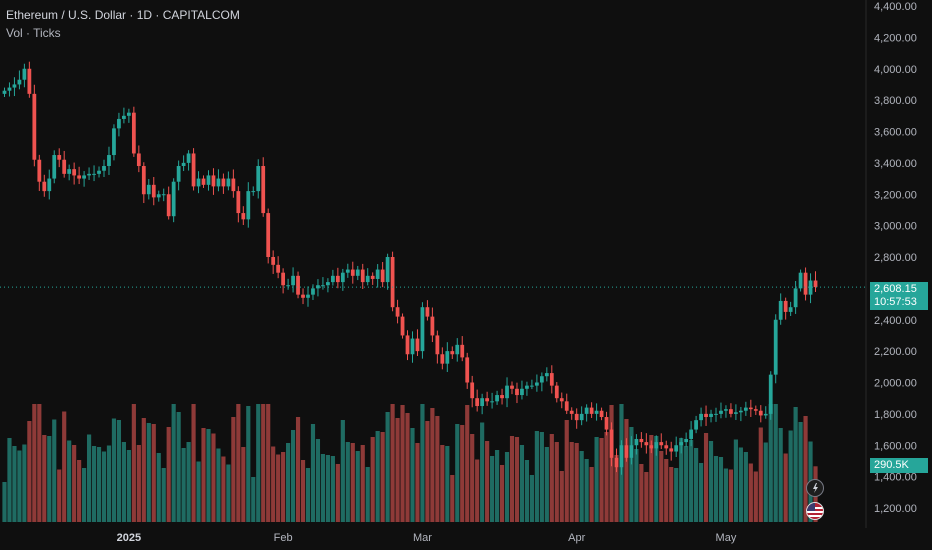  Describe the element at coordinates (895, 101) in the screenshot. I see `price-tick-label: 3,800.00` at that location.